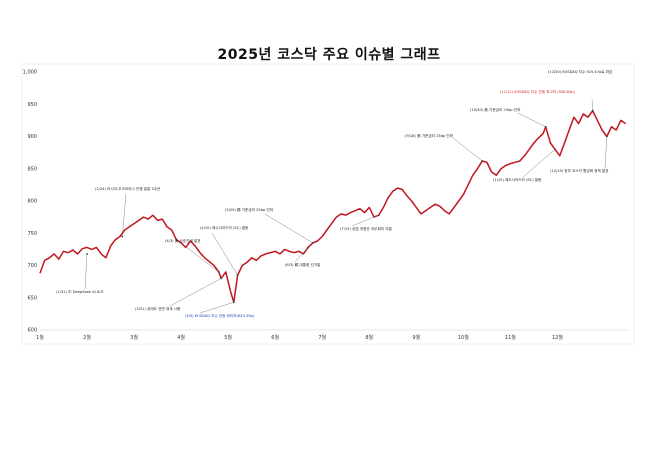 The image size is (658, 465). I want to click on x-tick-label: 11월, so click(510, 337).